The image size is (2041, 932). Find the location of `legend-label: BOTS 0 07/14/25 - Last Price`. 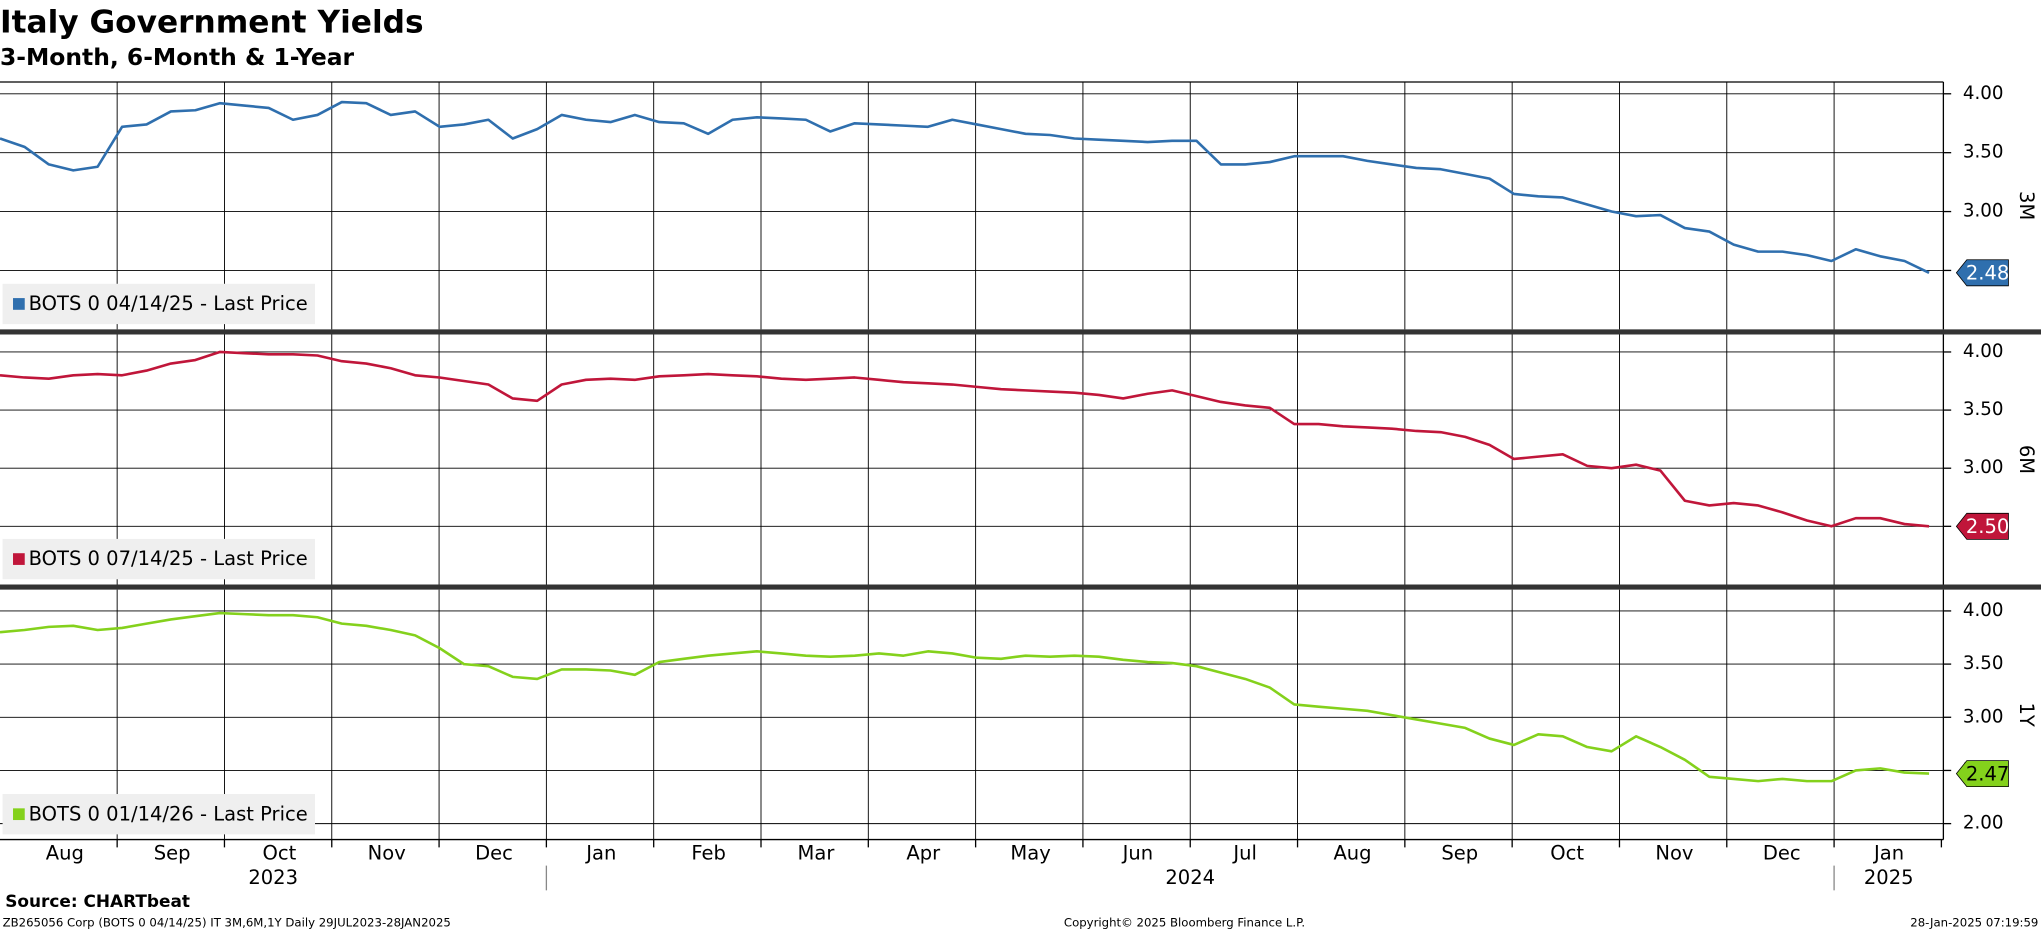

legend-label: BOTS 0 07/14/25 - Last Price is located at coordinates (168, 558).